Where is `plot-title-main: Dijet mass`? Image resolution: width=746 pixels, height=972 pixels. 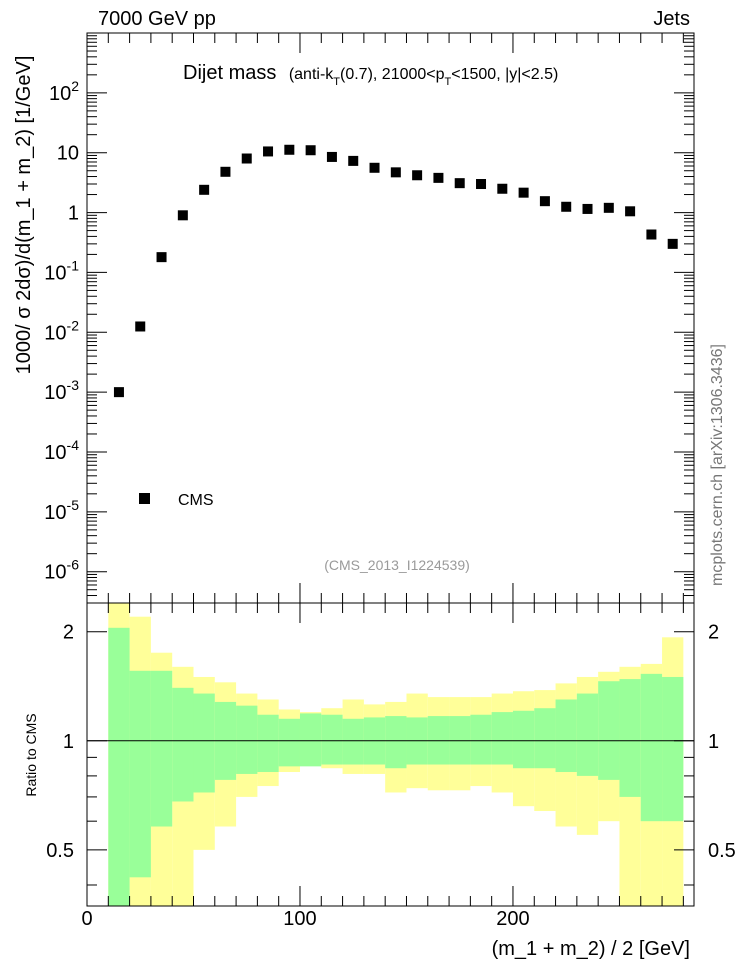 plot-title-main: Dijet mass is located at coordinates (229, 73).